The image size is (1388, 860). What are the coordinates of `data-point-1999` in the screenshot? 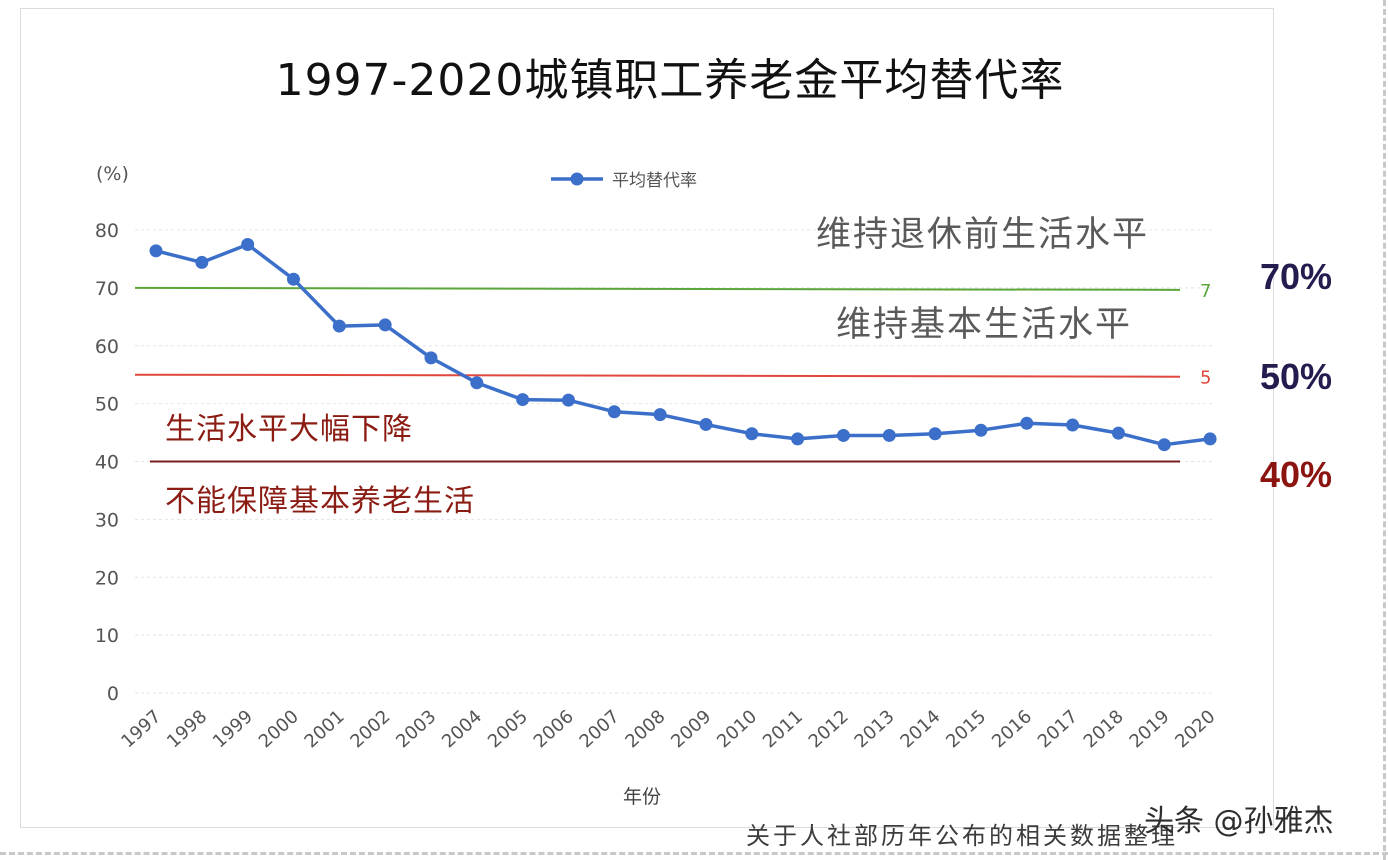 It's located at (248, 244).